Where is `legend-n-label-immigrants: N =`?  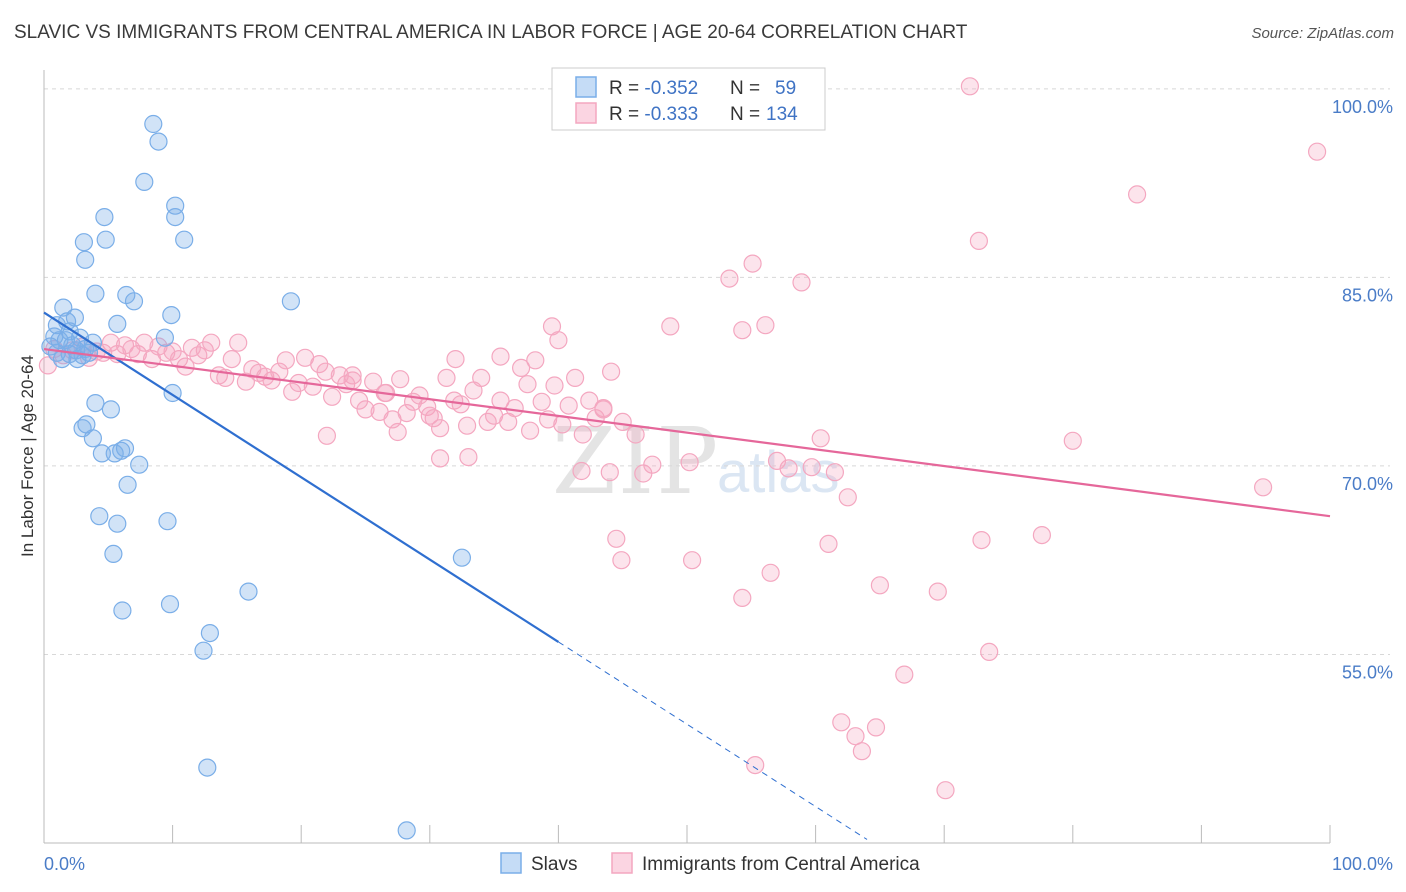
legend-n-label-immigrants: N = is located at coordinates (747, 114).